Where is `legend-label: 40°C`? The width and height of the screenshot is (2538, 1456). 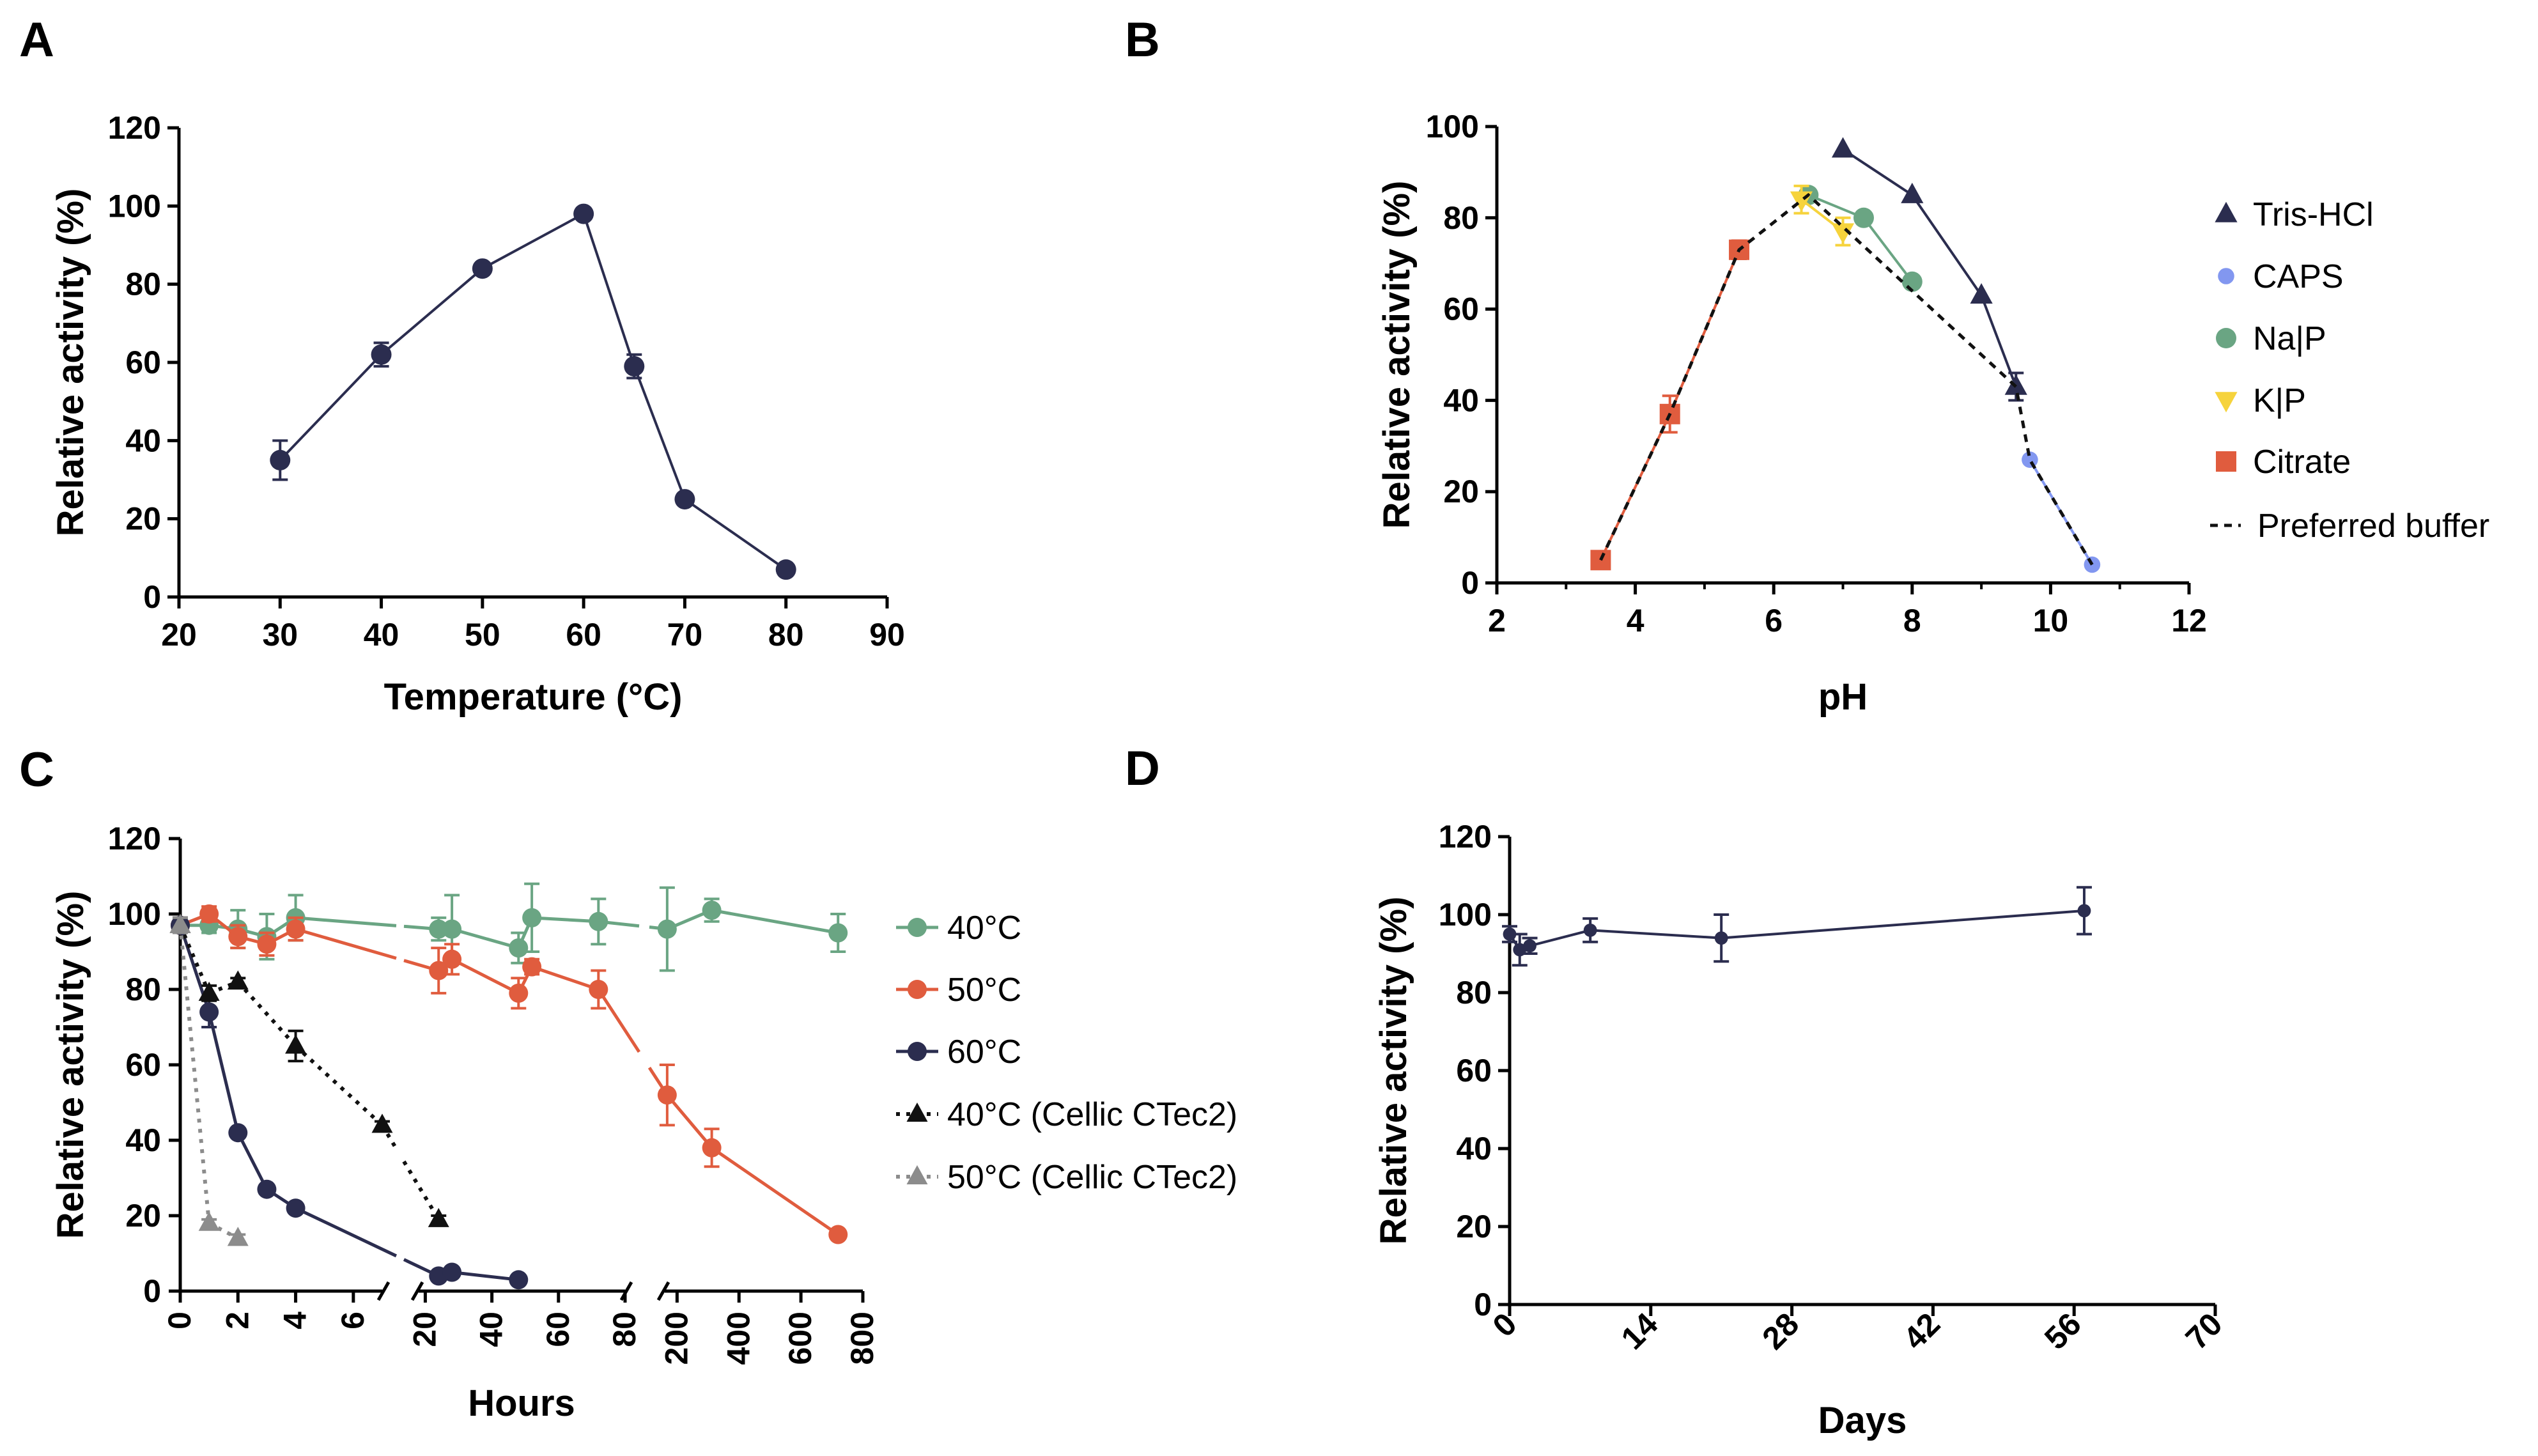
legend-label: 40°C is located at coordinates (984, 928).